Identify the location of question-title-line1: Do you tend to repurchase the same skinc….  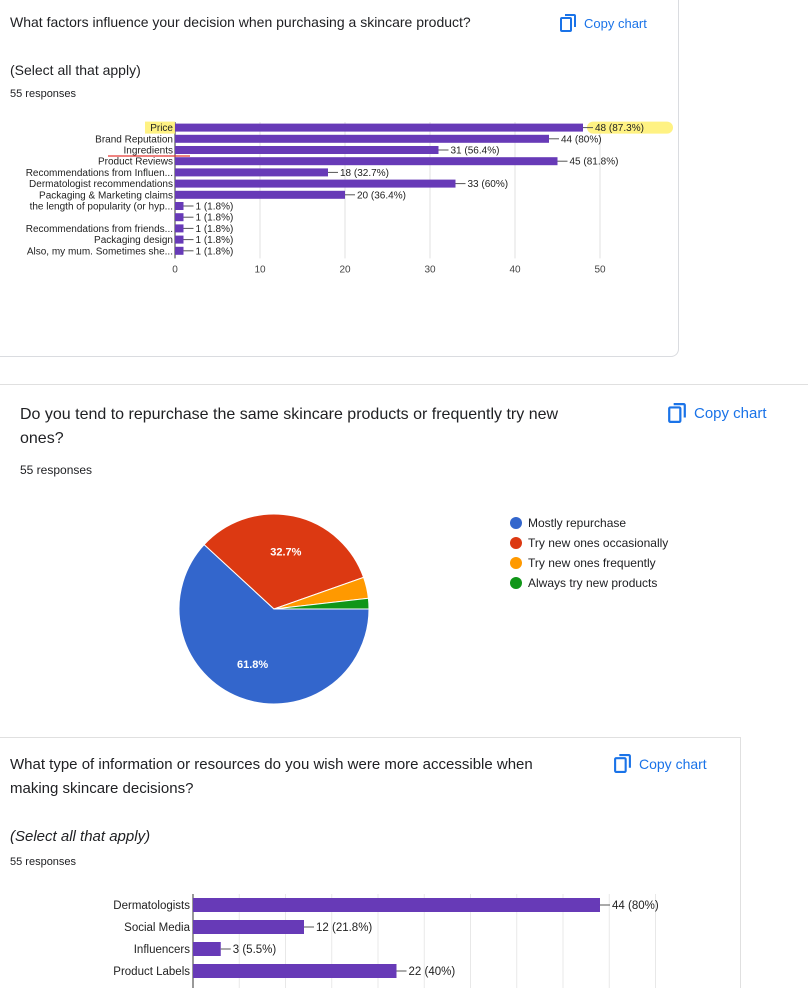
(289, 414).